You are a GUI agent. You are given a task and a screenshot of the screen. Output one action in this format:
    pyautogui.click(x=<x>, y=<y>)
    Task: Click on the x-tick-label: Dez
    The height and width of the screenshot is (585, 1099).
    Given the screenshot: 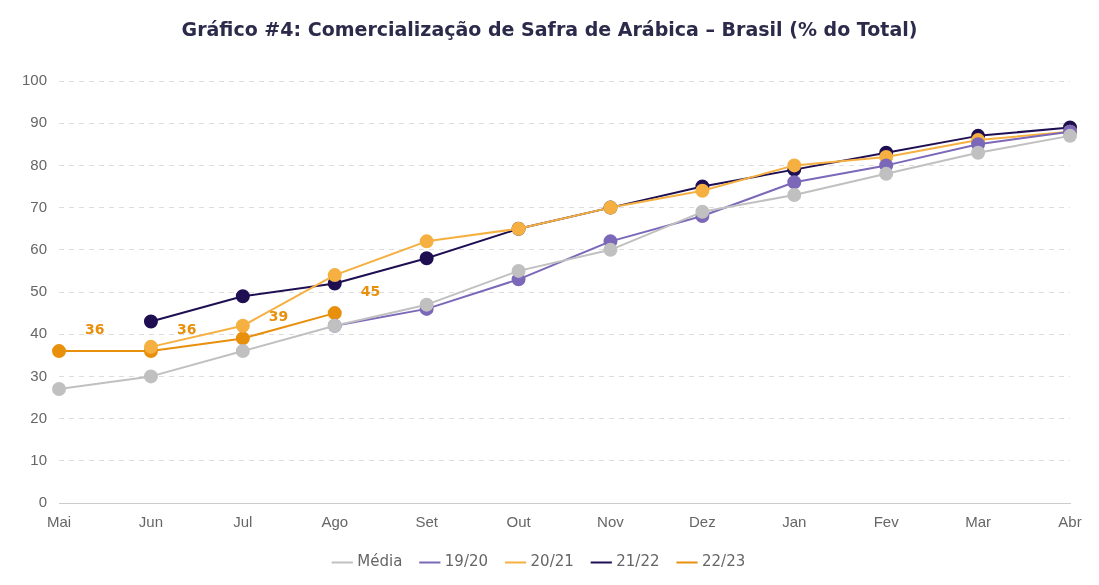 What is the action you would take?
    pyautogui.click(x=702, y=522)
    